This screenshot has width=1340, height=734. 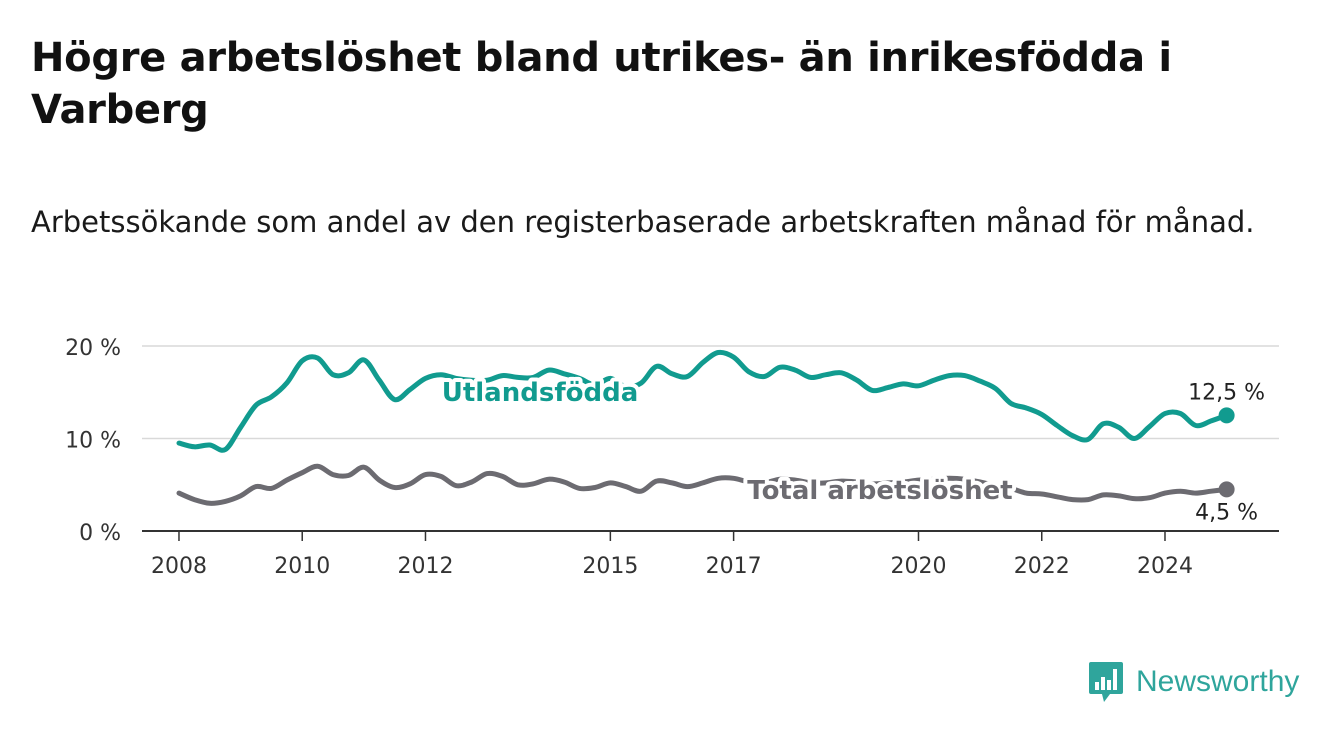 What do you see at coordinates (1226, 512) in the screenshot?
I see `series-end-label: 4,5 %` at bounding box center [1226, 512].